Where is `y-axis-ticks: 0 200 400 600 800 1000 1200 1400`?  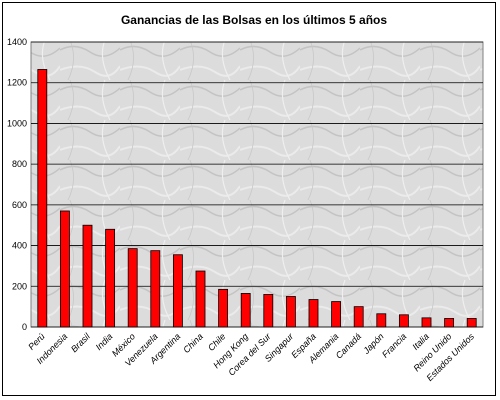 y-axis-ticks: 0 200 400 600 800 1000 1200 1400 is located at coordinates (17, 184).